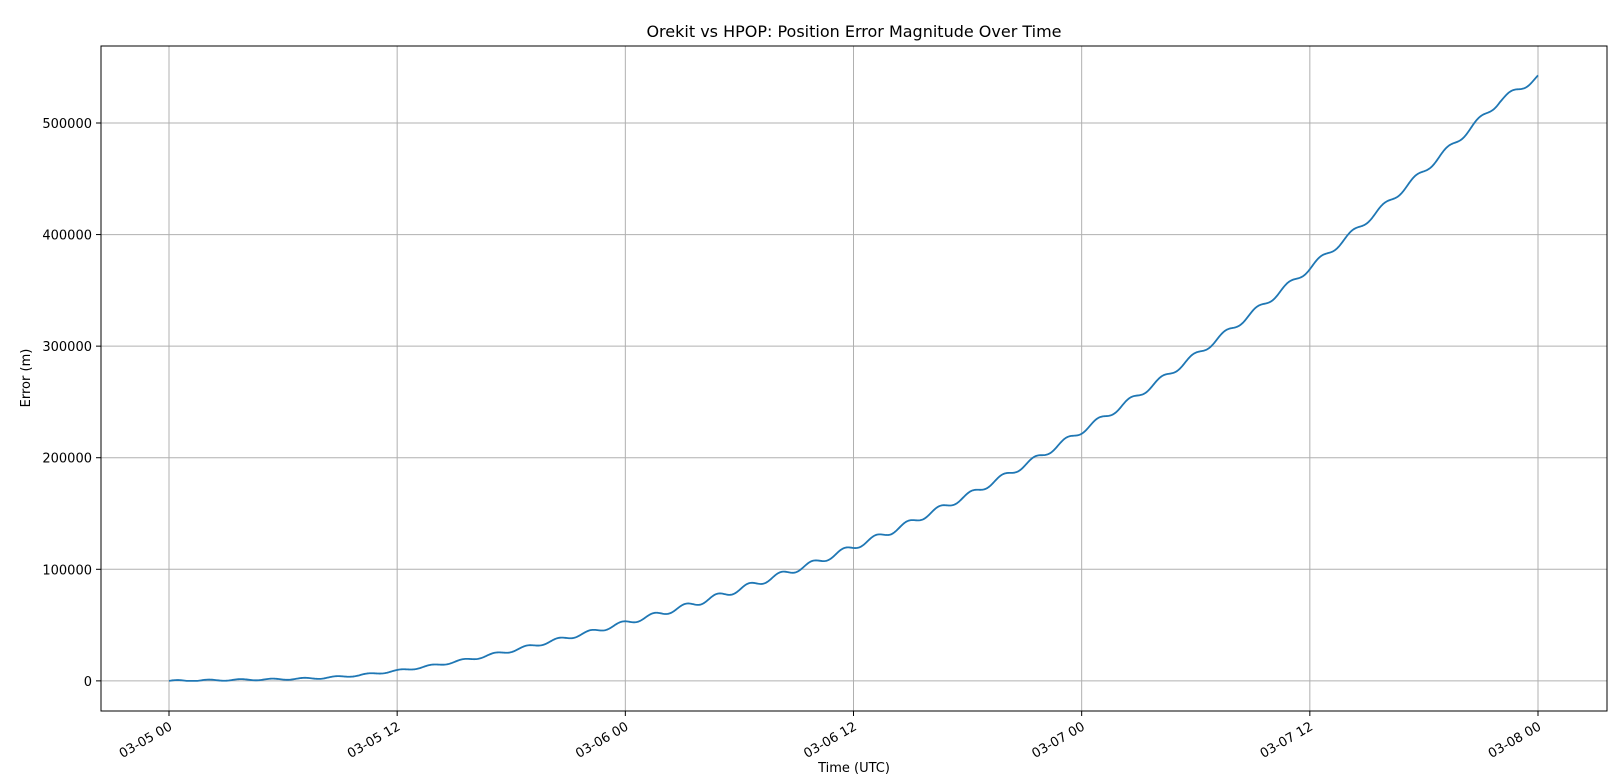 This screenshot has height=778, width=1622. What do you see at coordinates (67, 124) in the screenshot?
I see `y-tick-label: 500000` at bounding box center [67, 124].